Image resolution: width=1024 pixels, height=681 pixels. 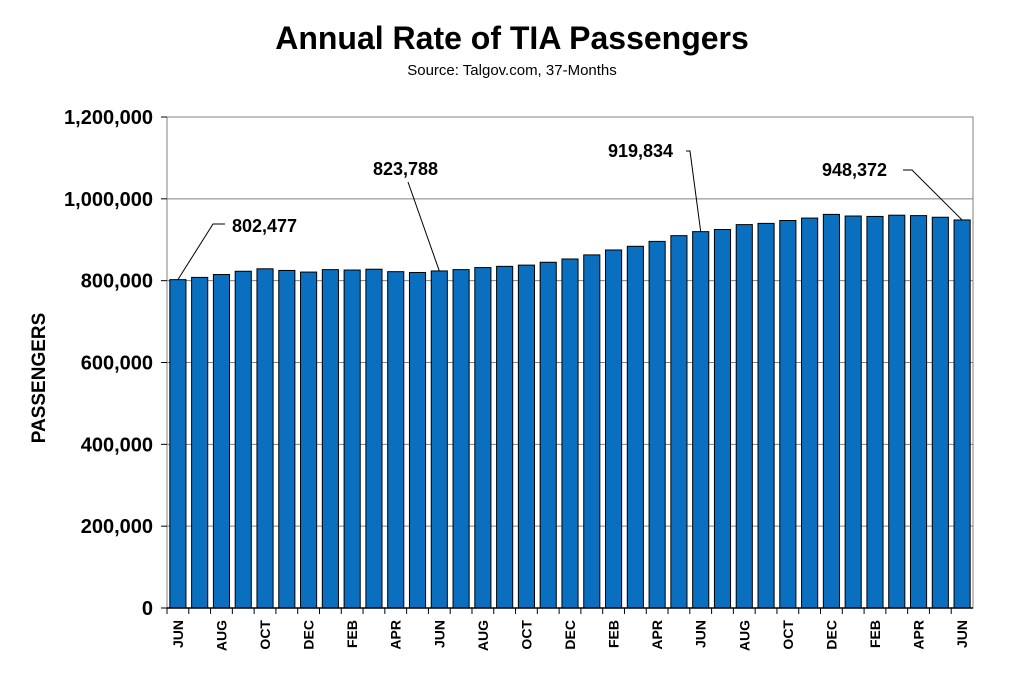 What do you see at coordinates (512, 70) in the screenshot?
I see `chart-subtitle: Source: Talgov.com, 37-Months` at bounding box center [512, 70].